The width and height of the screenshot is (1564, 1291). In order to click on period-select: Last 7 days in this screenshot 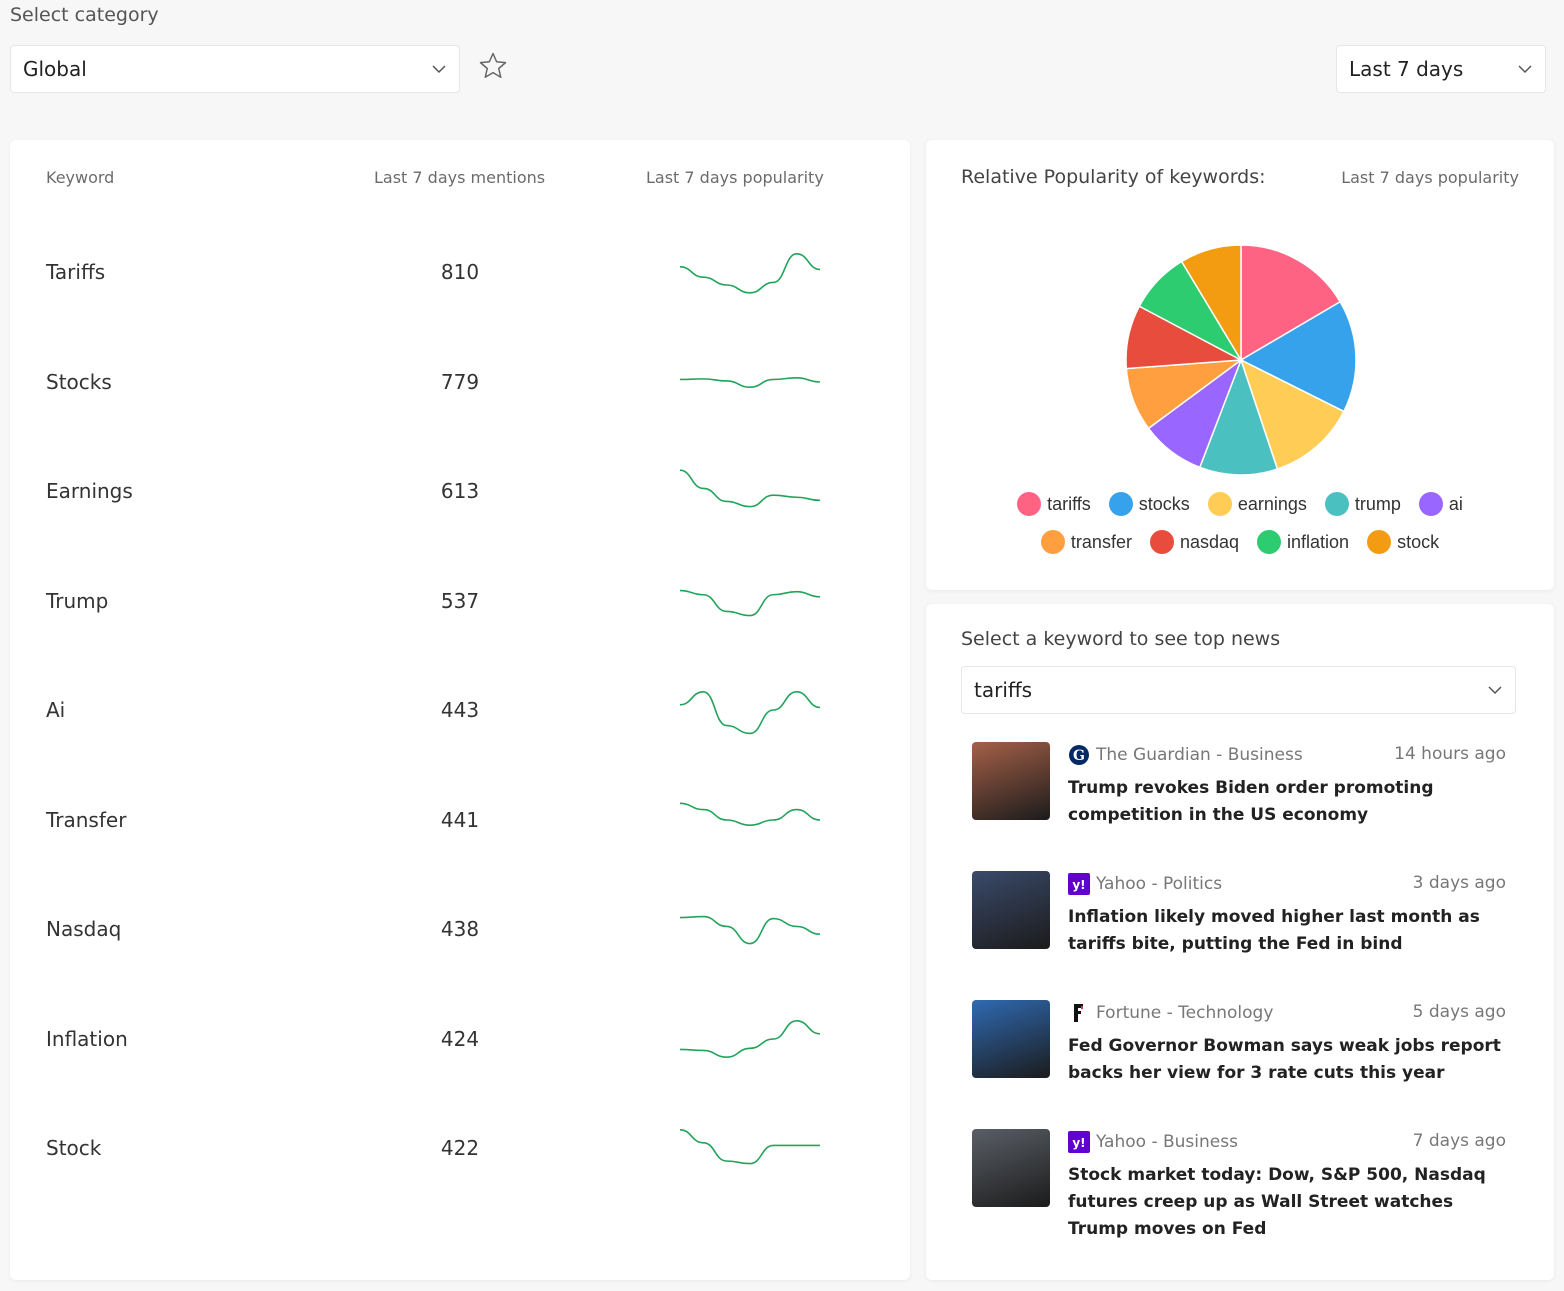, I will do `click(1441, 69)`.